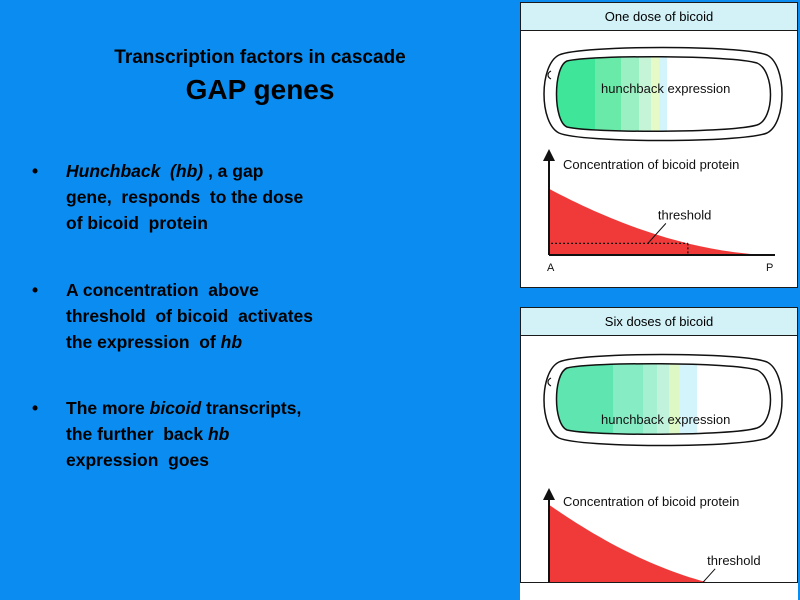 The image size is (800, 600). I want to click on italic-run: bicoid, so click(175, 408).